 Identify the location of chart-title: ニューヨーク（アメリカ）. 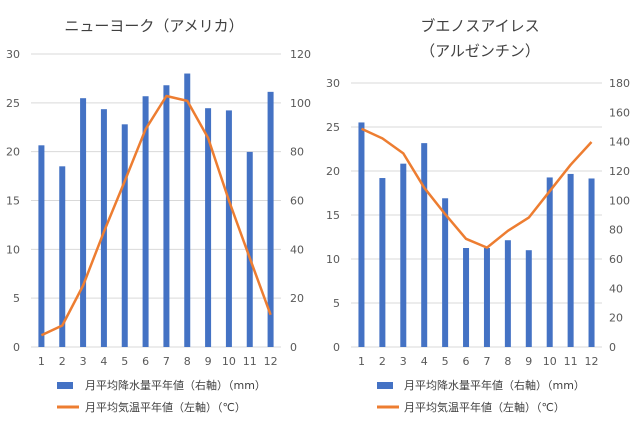
(153, 26).